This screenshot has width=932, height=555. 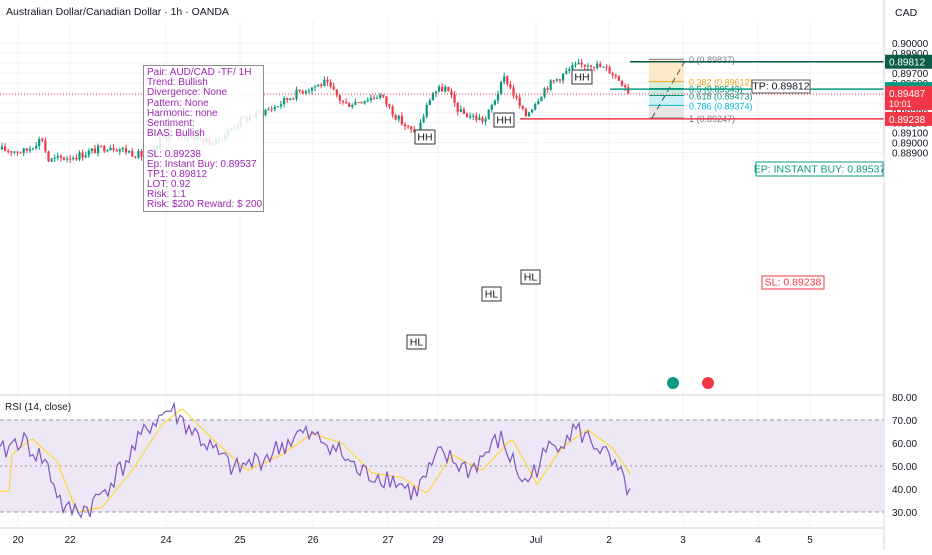 What do you see at coordinates (721, 83) in the screenshot?
I see `fib-level-label: 0.382 (0.89612)` at bounding box center [721, 83].